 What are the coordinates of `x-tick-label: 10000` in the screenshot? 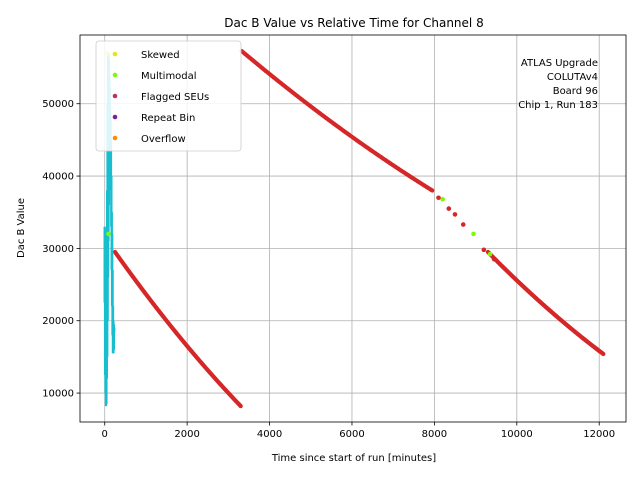 It's located at (517, 434).